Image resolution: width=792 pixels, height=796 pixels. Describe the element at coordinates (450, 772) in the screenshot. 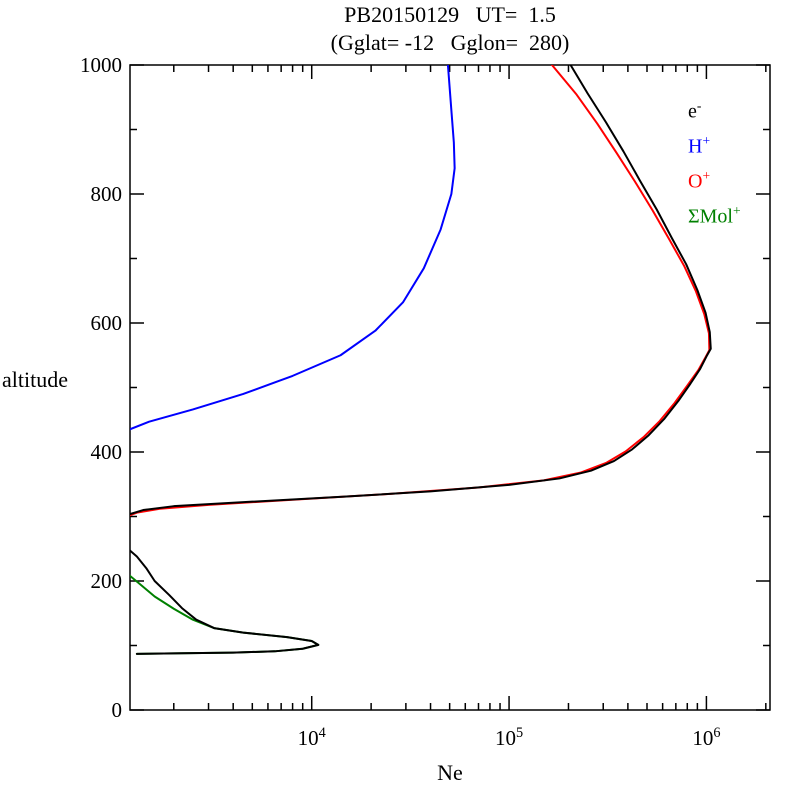

I see `x-axis-label: Ne` at that location.